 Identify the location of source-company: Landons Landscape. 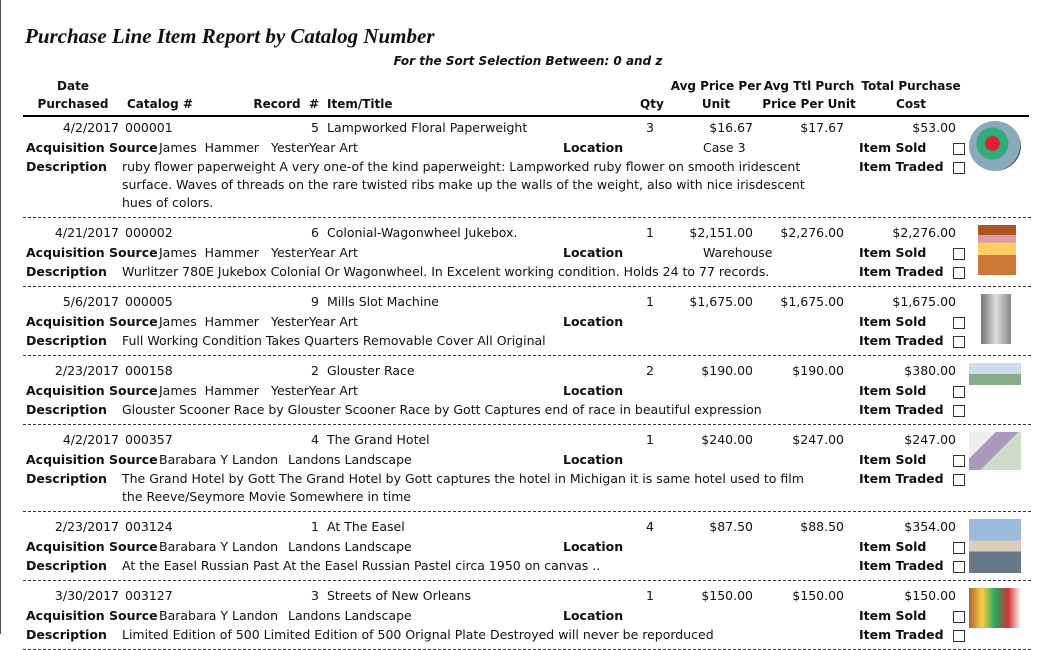
(350, 546).